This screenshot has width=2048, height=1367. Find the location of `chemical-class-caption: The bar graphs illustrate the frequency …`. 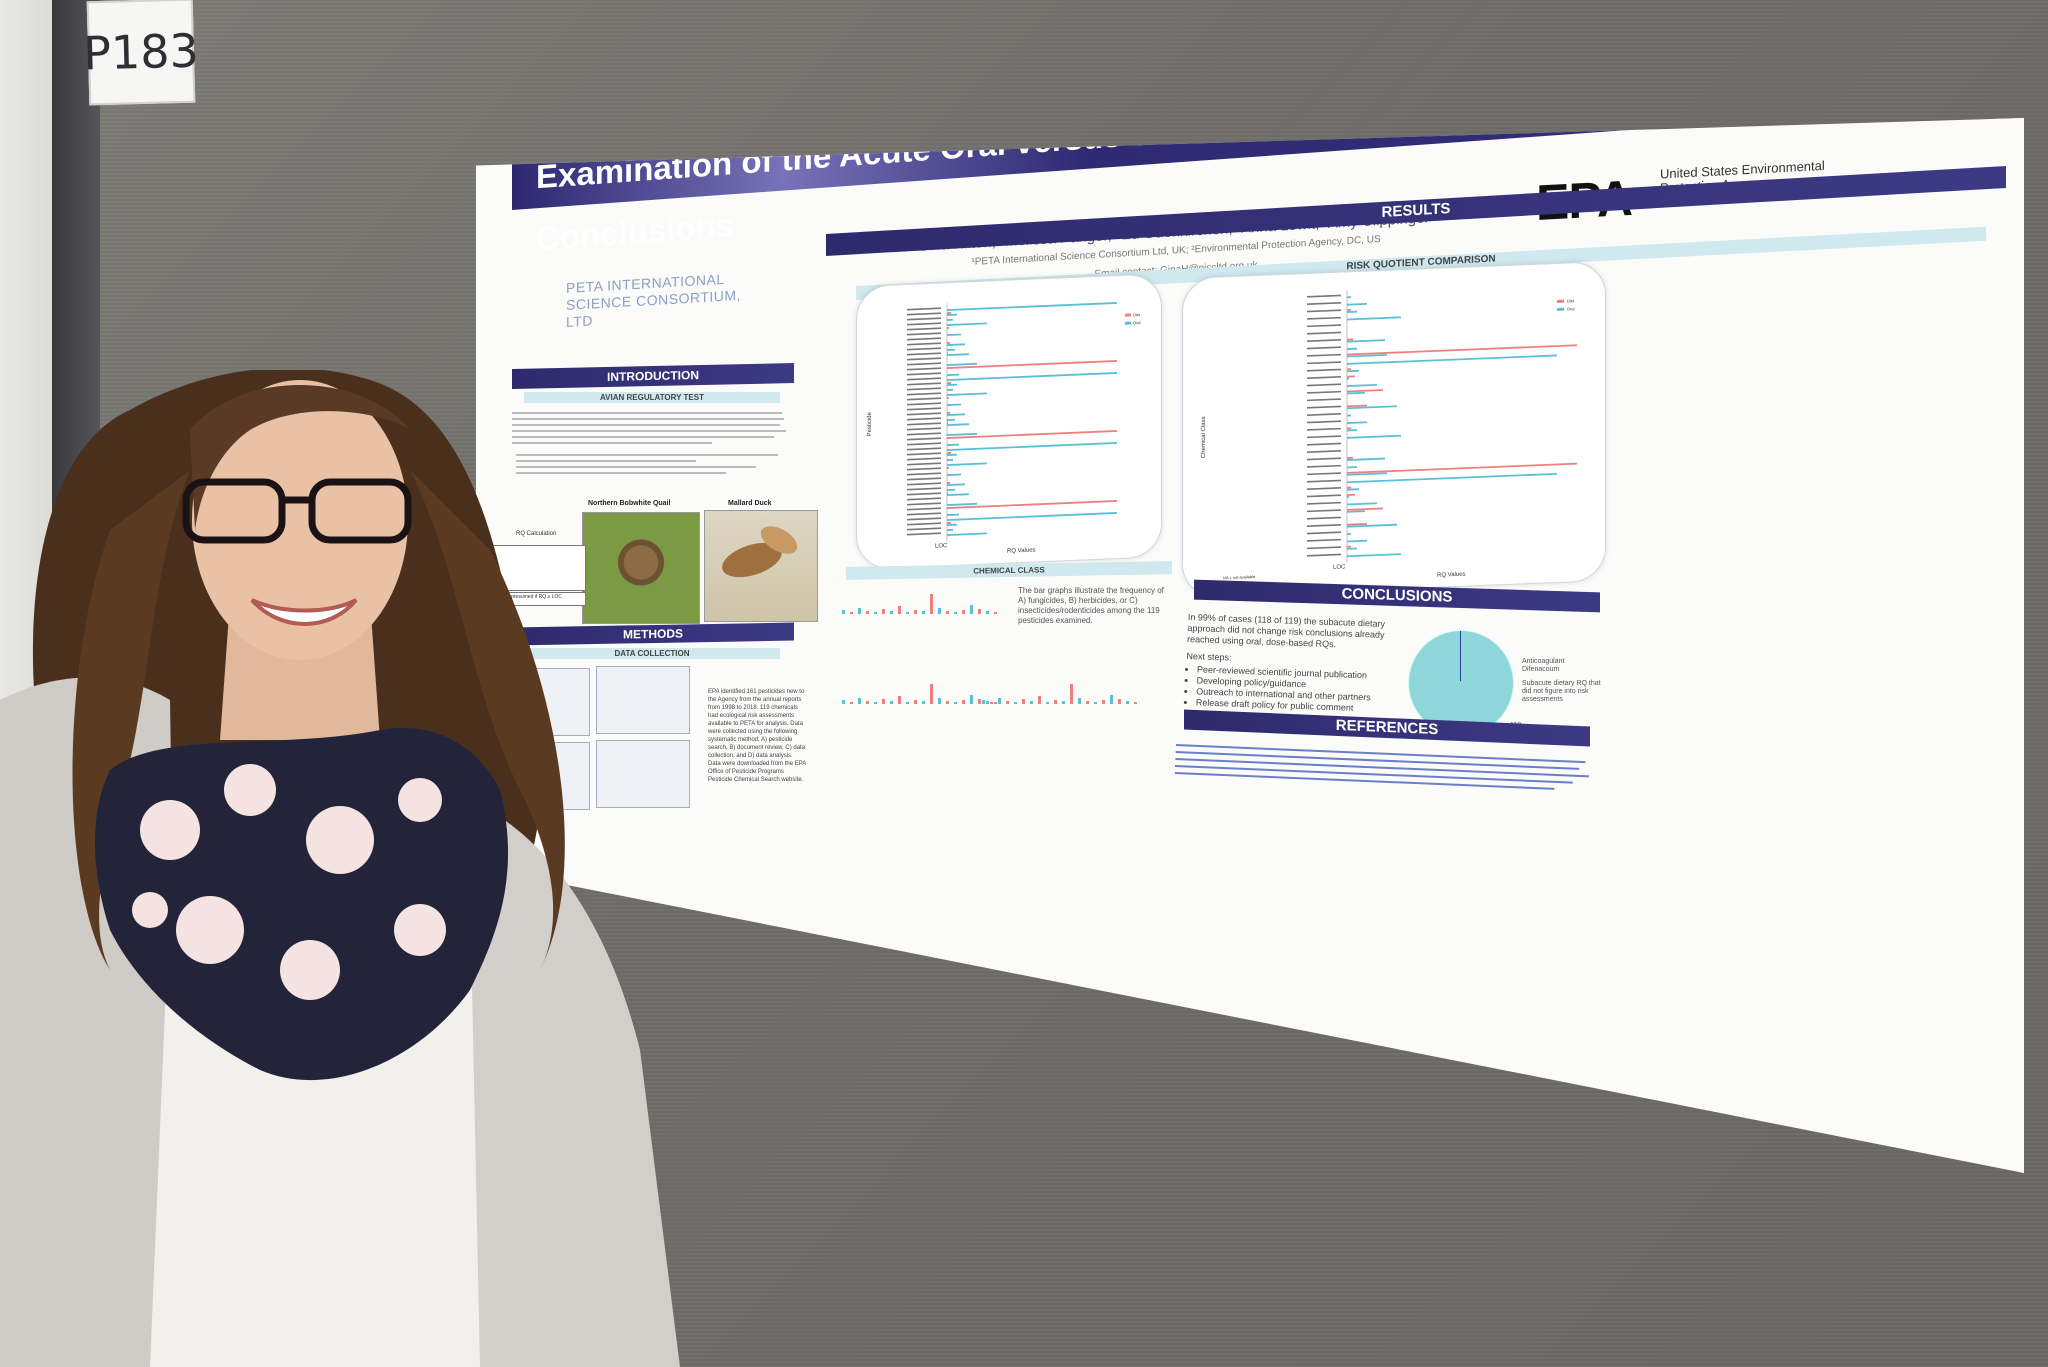

chemical-class-caption: The bar graphs illustrate the frequency … is located at coordinates (1091, 605).